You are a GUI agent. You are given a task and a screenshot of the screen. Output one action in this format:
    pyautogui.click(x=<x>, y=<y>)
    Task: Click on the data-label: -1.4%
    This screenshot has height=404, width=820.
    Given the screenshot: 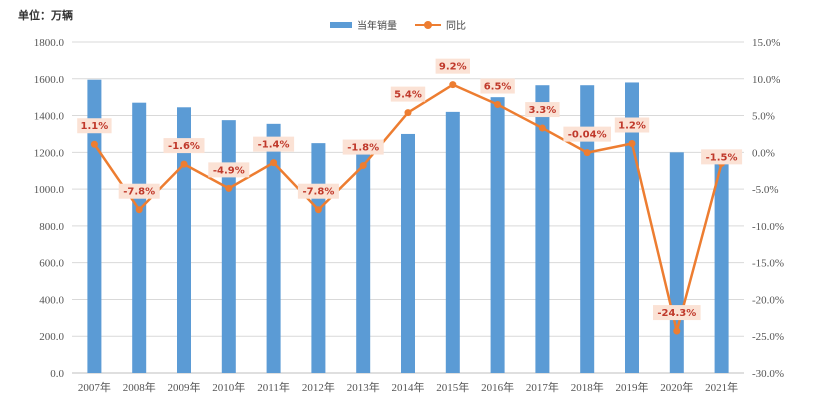 What is the action you would take?
    pyautogui.click(x=274, y=145)
    